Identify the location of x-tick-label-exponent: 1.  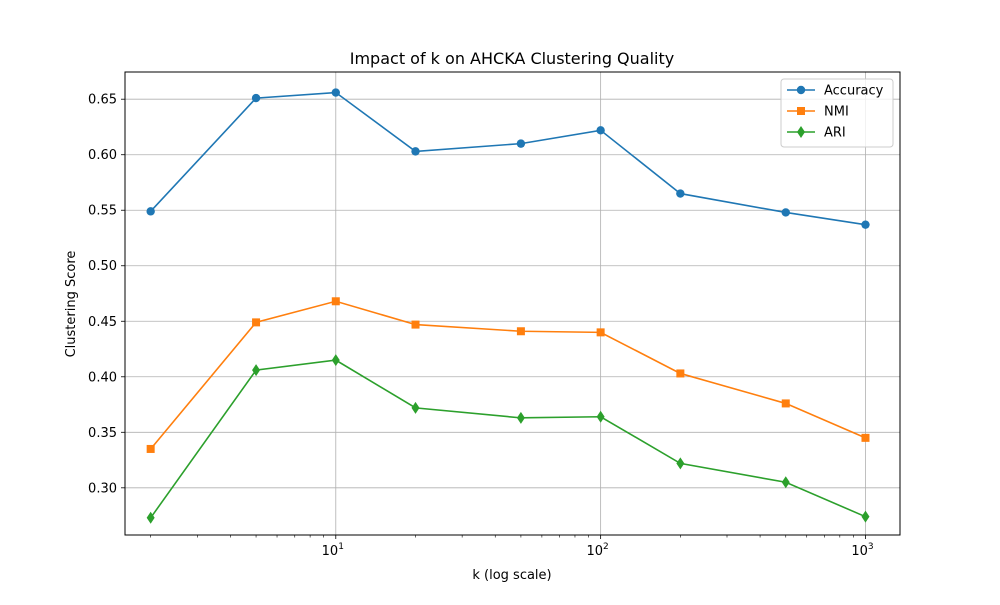
(341, 547).